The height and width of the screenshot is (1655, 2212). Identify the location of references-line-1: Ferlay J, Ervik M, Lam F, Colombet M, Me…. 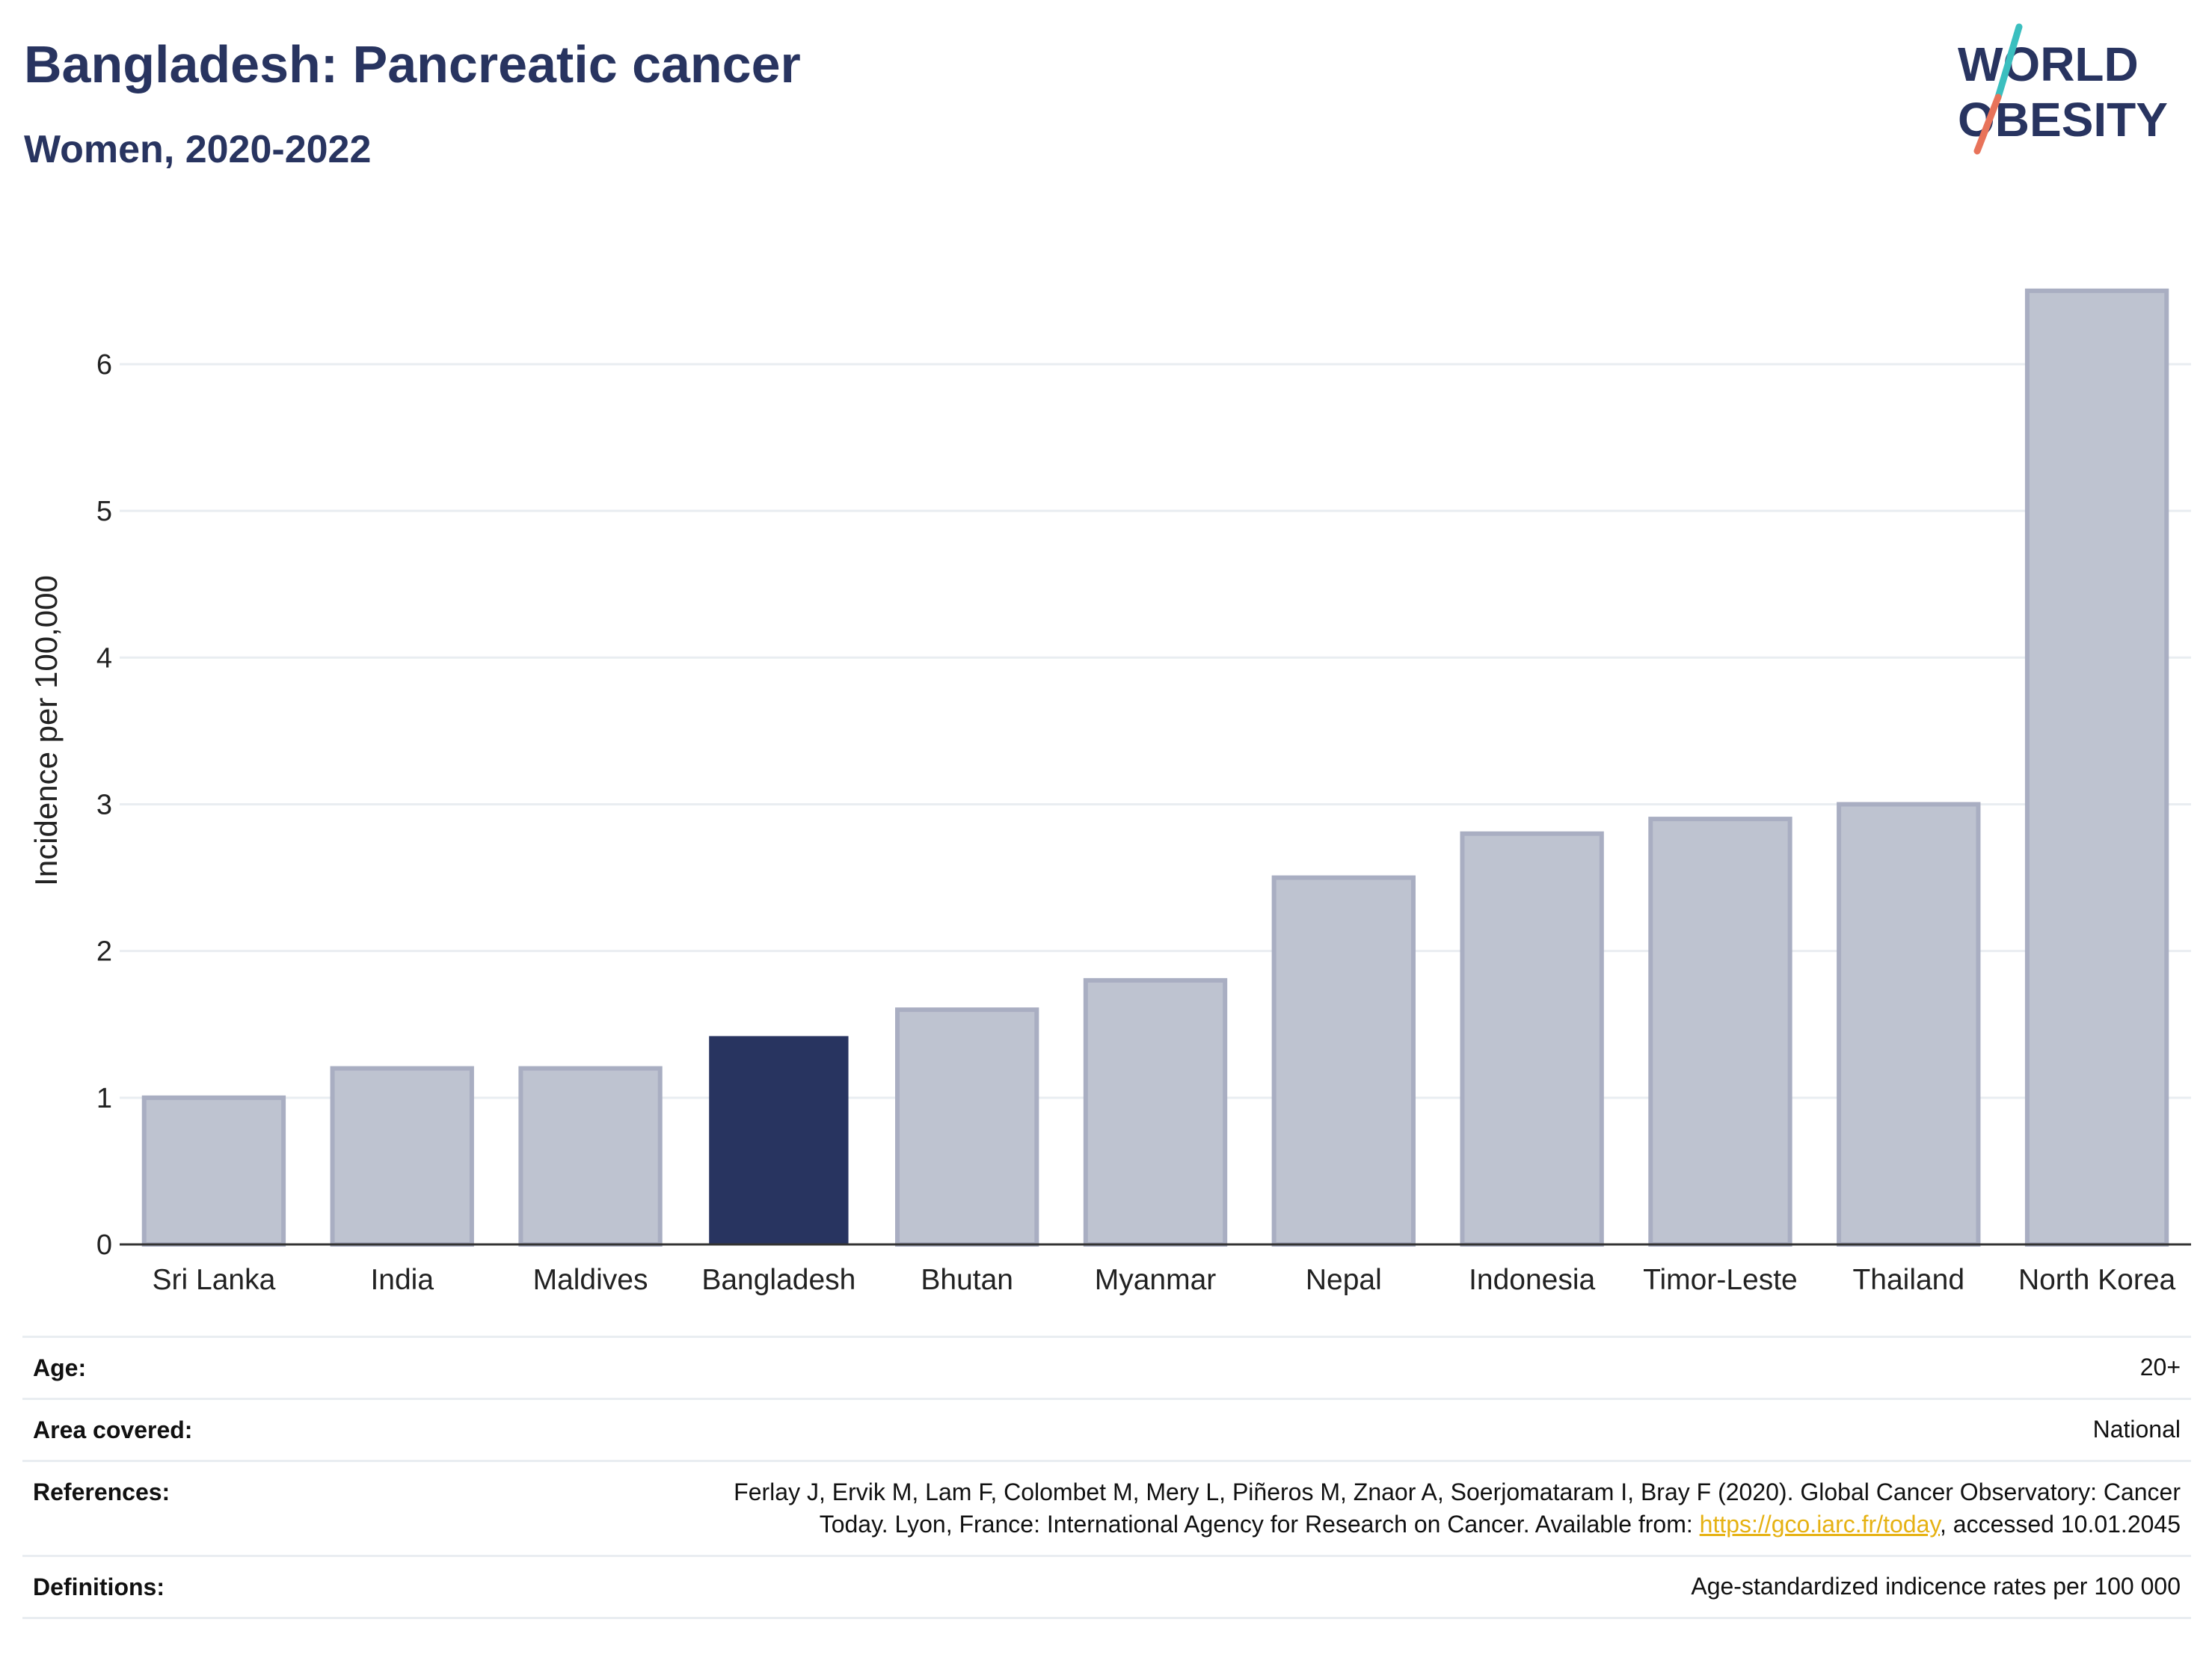
(1457, 1491).